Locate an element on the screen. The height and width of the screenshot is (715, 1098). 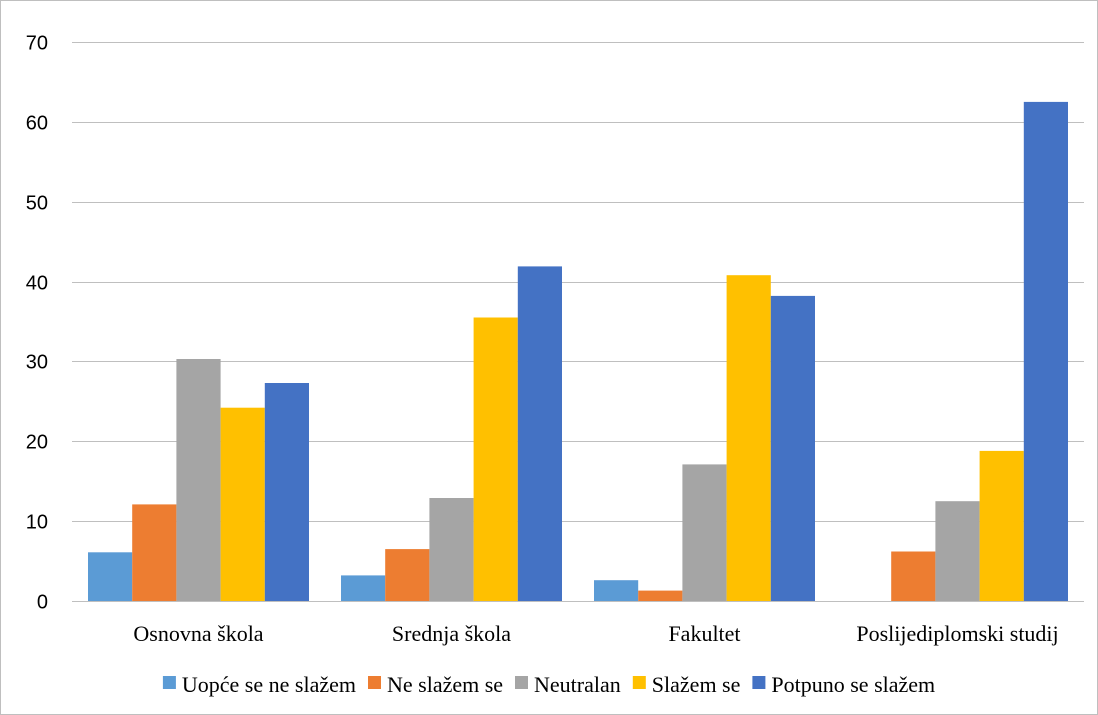
y-tick-label: 60 is located at coordinates (37, 124).